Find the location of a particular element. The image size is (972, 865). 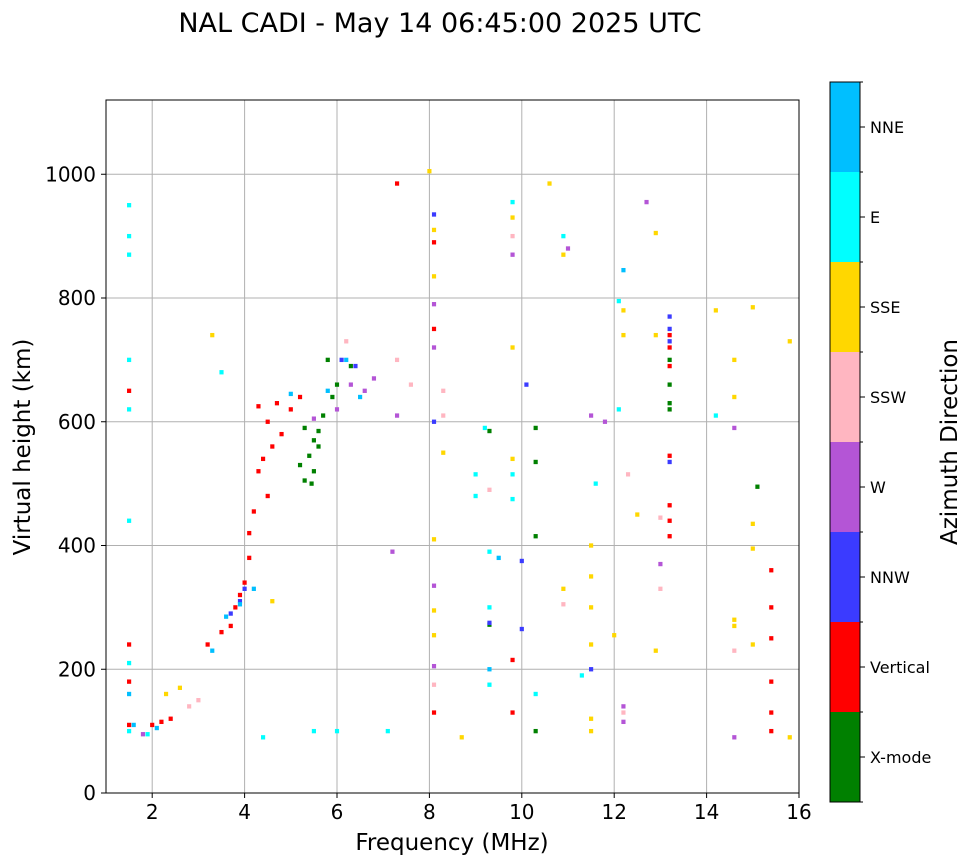

y-axis: 0 200 400 600 800 1000 is located at coordinates (75, 483).